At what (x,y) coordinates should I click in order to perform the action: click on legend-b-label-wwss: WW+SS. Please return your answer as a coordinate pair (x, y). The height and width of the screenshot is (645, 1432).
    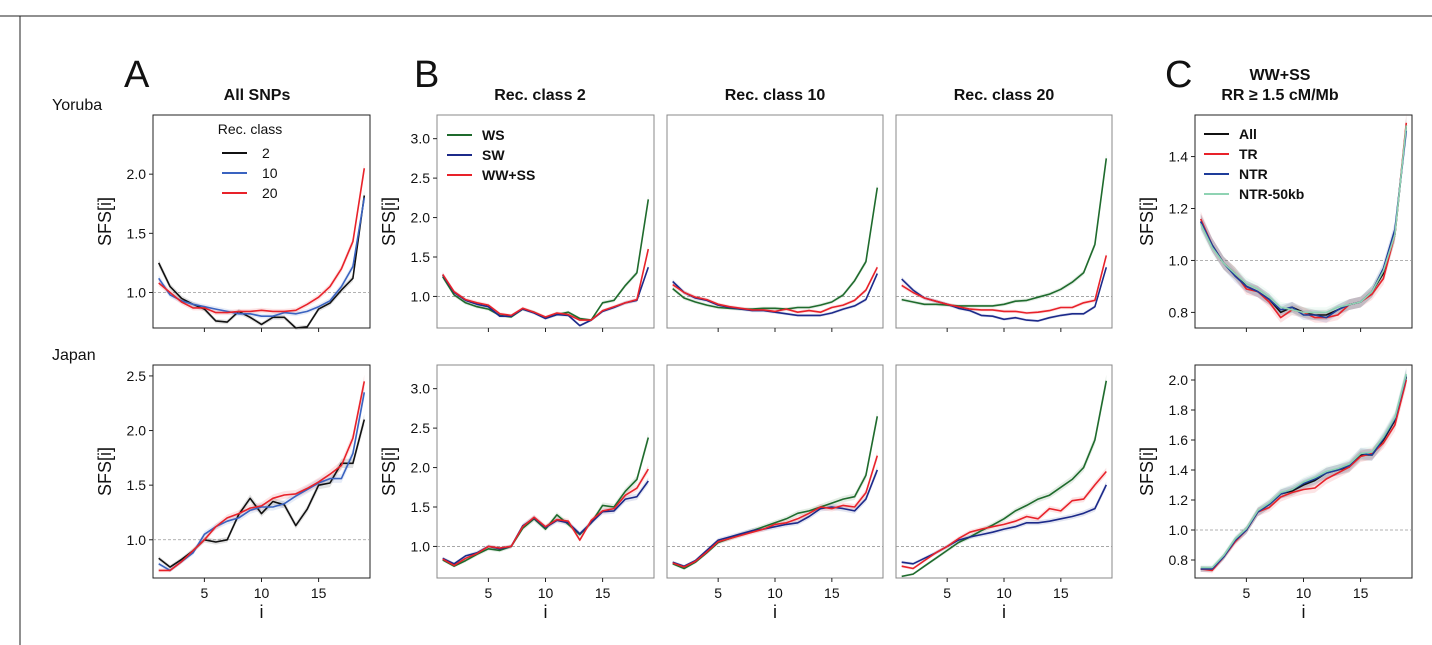
    Looking at the image, I should click on (508, 175).